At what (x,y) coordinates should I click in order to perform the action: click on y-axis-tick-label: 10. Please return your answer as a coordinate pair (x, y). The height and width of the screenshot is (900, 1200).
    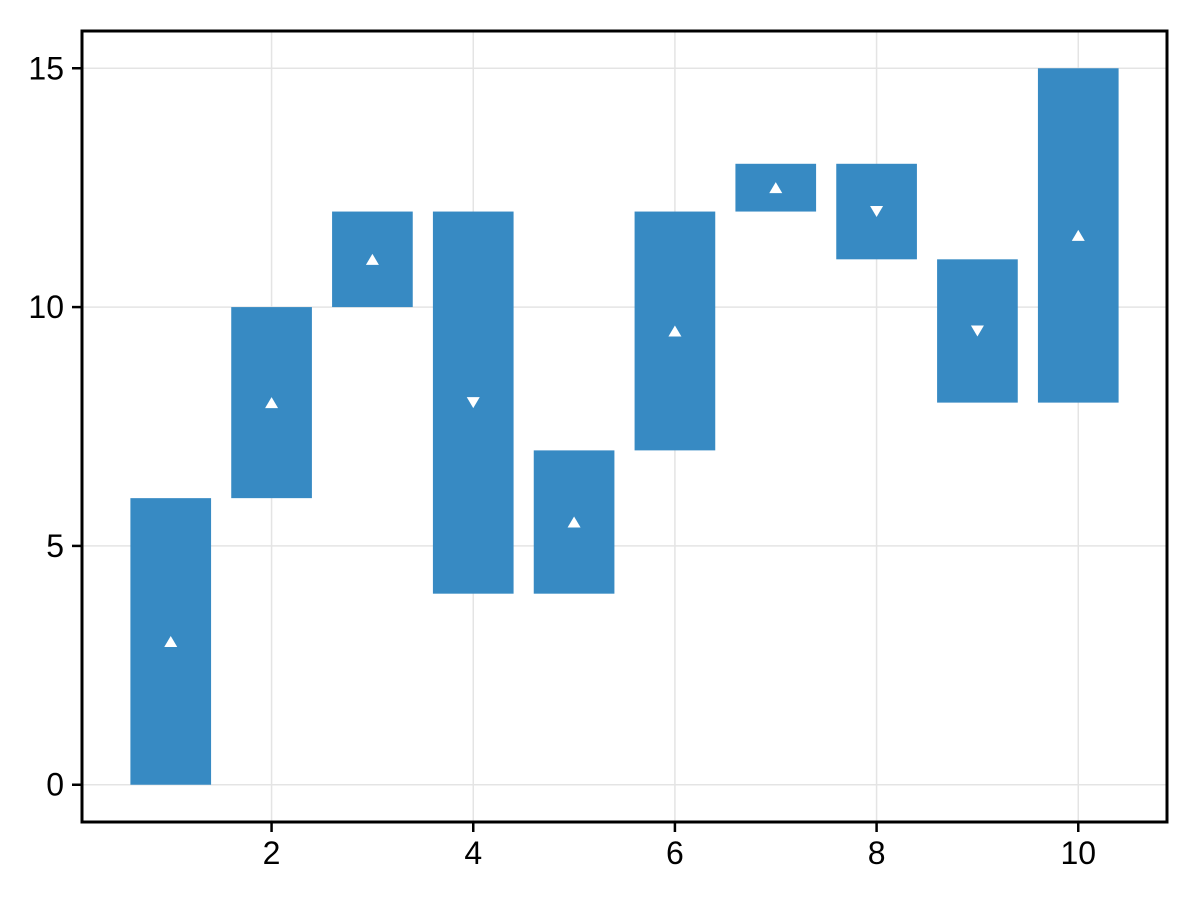
    Looking at the image, I should click on (46, 307).